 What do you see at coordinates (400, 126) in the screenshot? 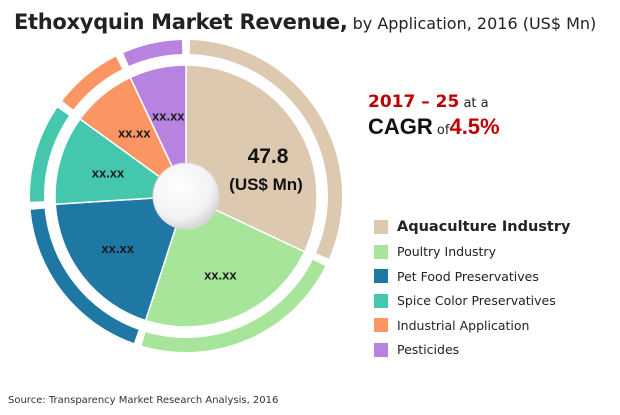
I see `cagr-label: CAGR` at bounding box center [400, 126].